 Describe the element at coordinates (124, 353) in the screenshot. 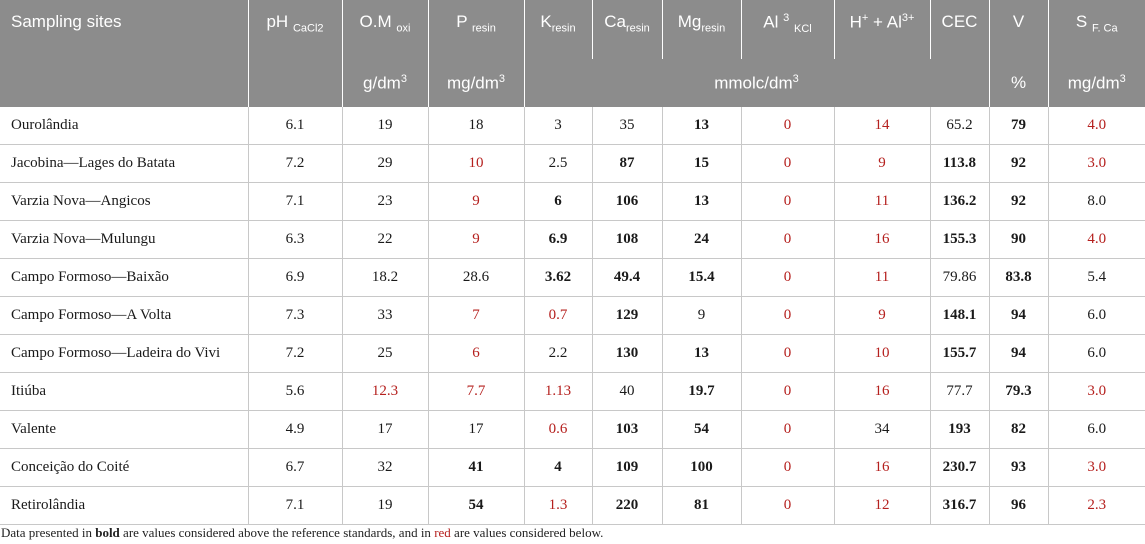

I see `site-name-cell: Campo Formoso—Ladeira do Vivi` at that location.